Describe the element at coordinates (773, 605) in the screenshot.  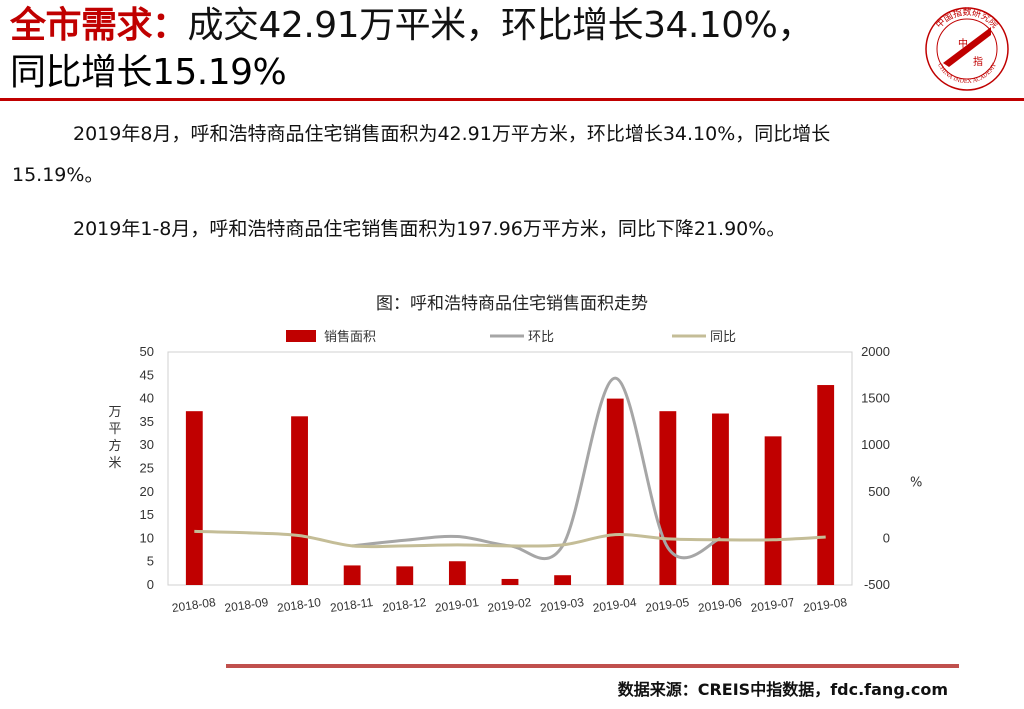
I see `x-axis-tick-label: 2019-07` at that location.